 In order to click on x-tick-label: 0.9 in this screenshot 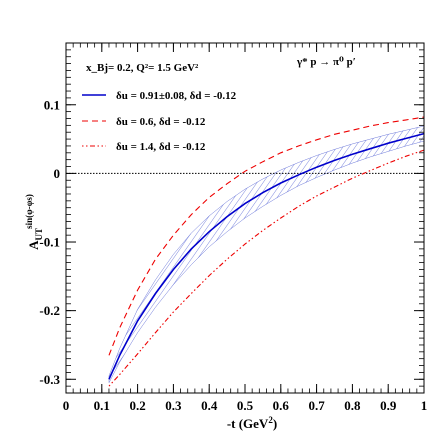, I will do `click(388, 405)`.